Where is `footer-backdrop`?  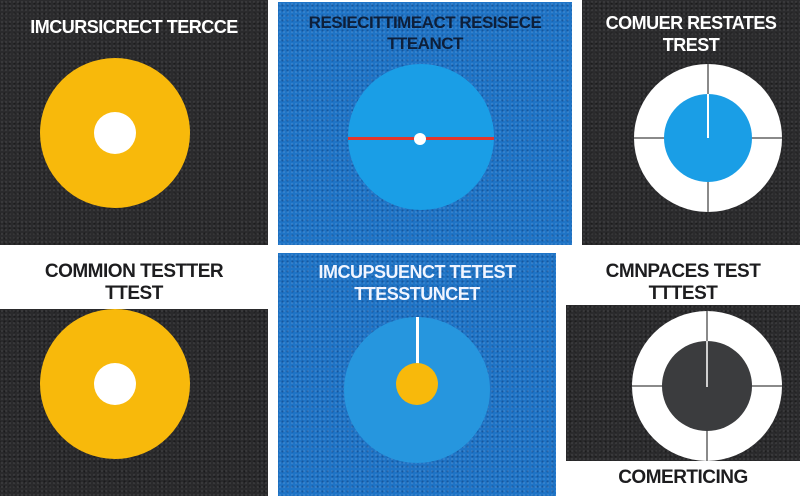 footer-backdrop is located at coordinates (683, 478).